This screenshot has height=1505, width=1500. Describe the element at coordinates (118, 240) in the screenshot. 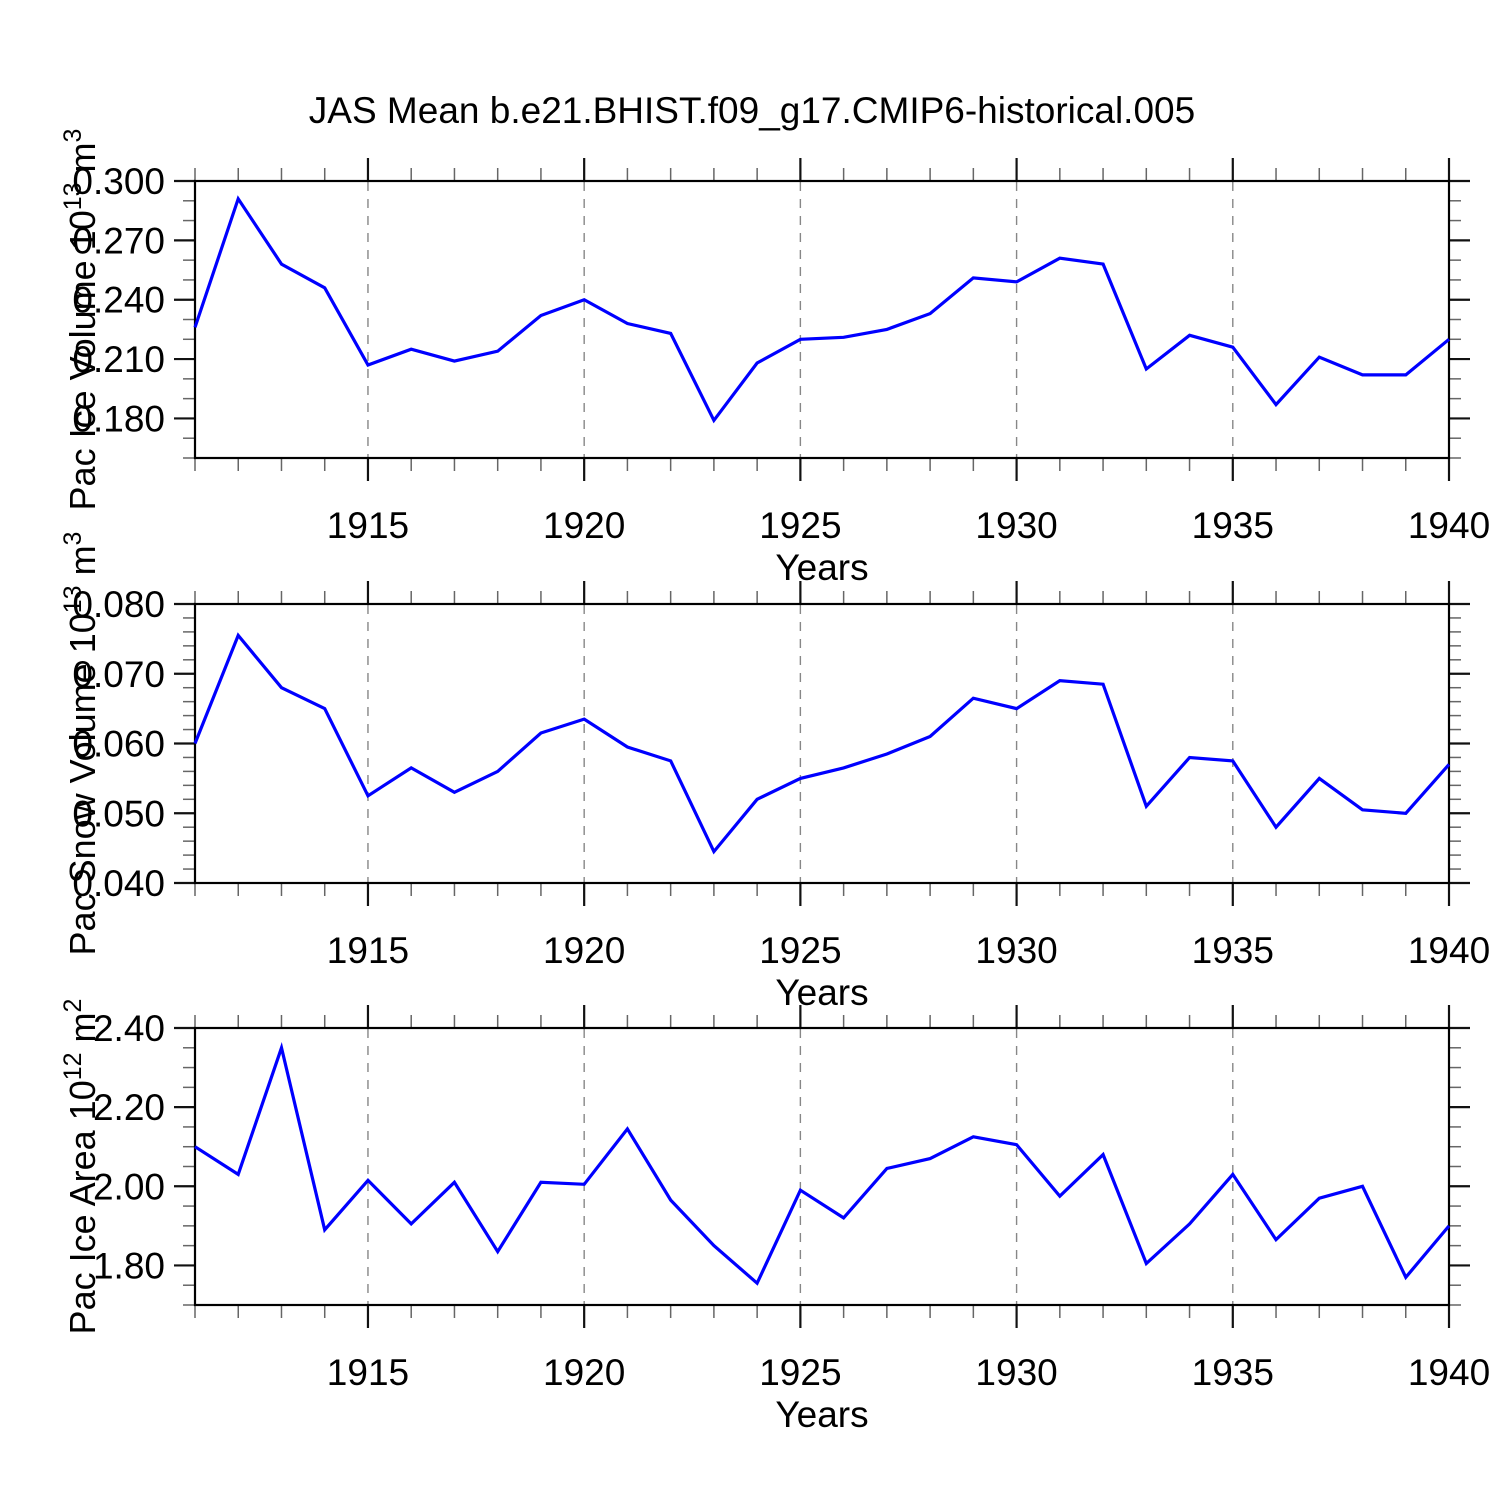

I see `y-tick-label: 0.270` at that location.